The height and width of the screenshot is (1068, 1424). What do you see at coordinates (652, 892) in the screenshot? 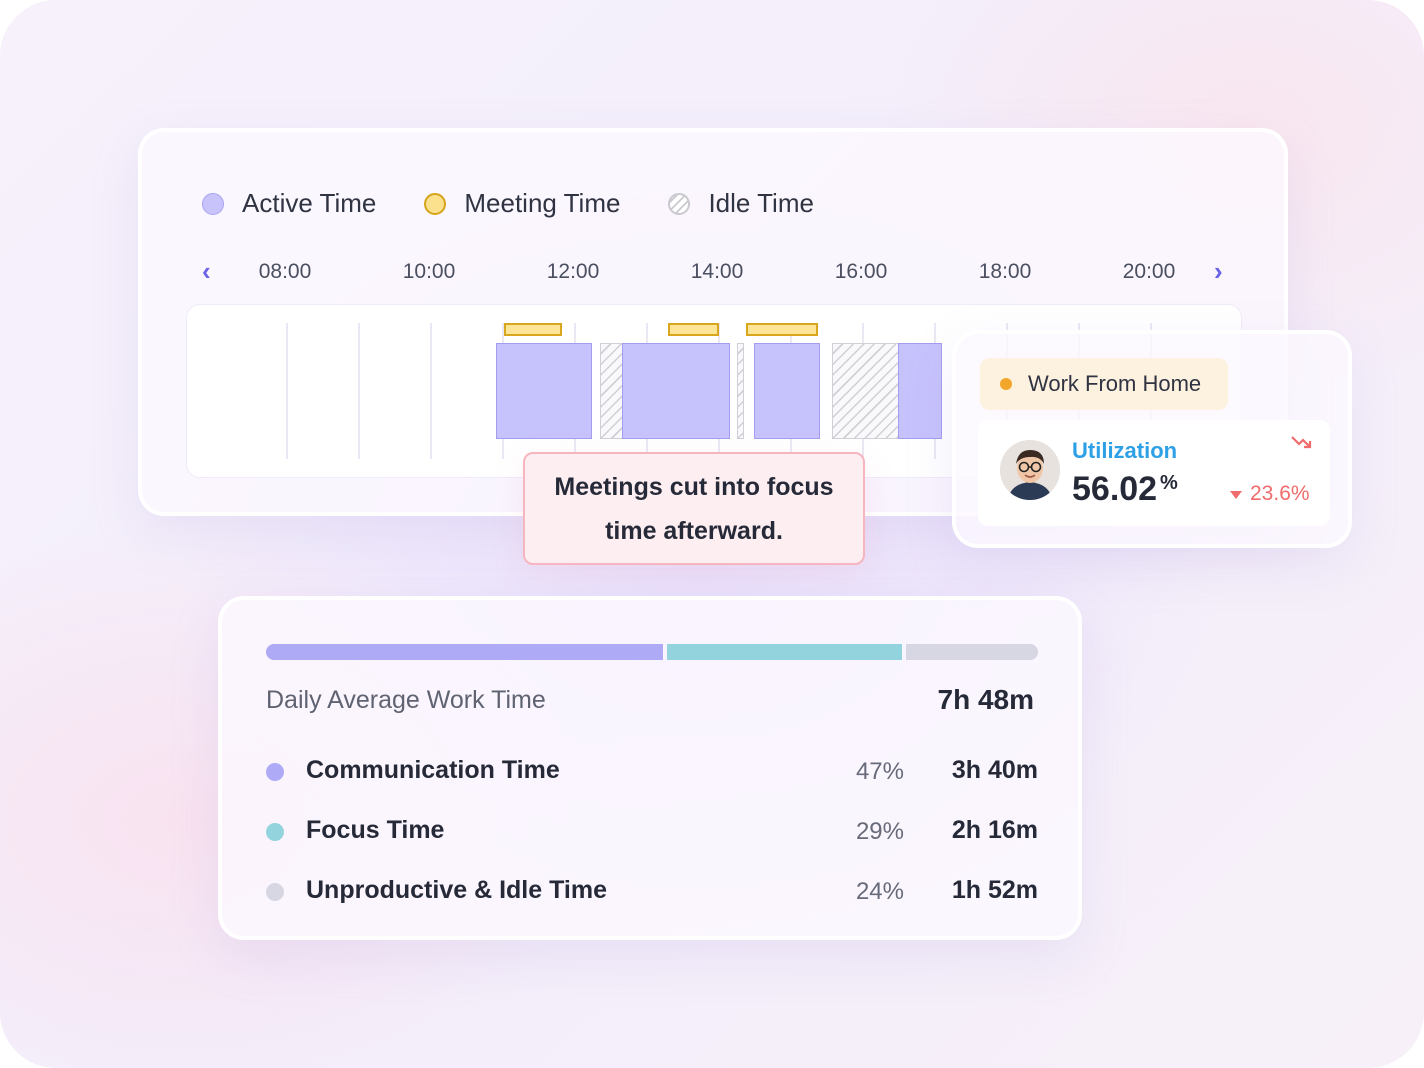
I see `breakdown-row-unproductive: Unproductive & Idle Time 24% 1h 52m` at bounding box center [652, 892].